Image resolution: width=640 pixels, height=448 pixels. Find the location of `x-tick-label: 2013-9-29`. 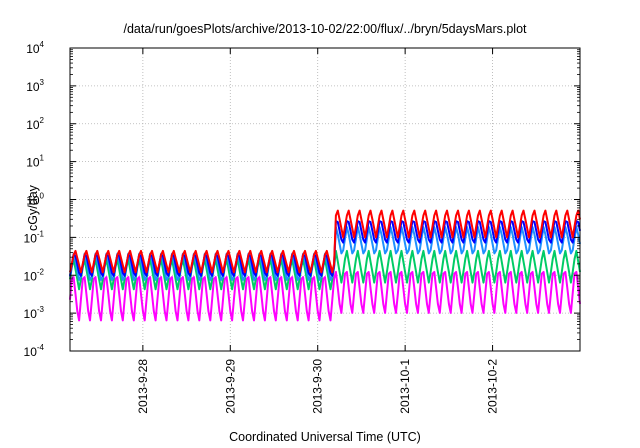

x-tick-label: 2013-9-29 is located at coordinates (230, 386).